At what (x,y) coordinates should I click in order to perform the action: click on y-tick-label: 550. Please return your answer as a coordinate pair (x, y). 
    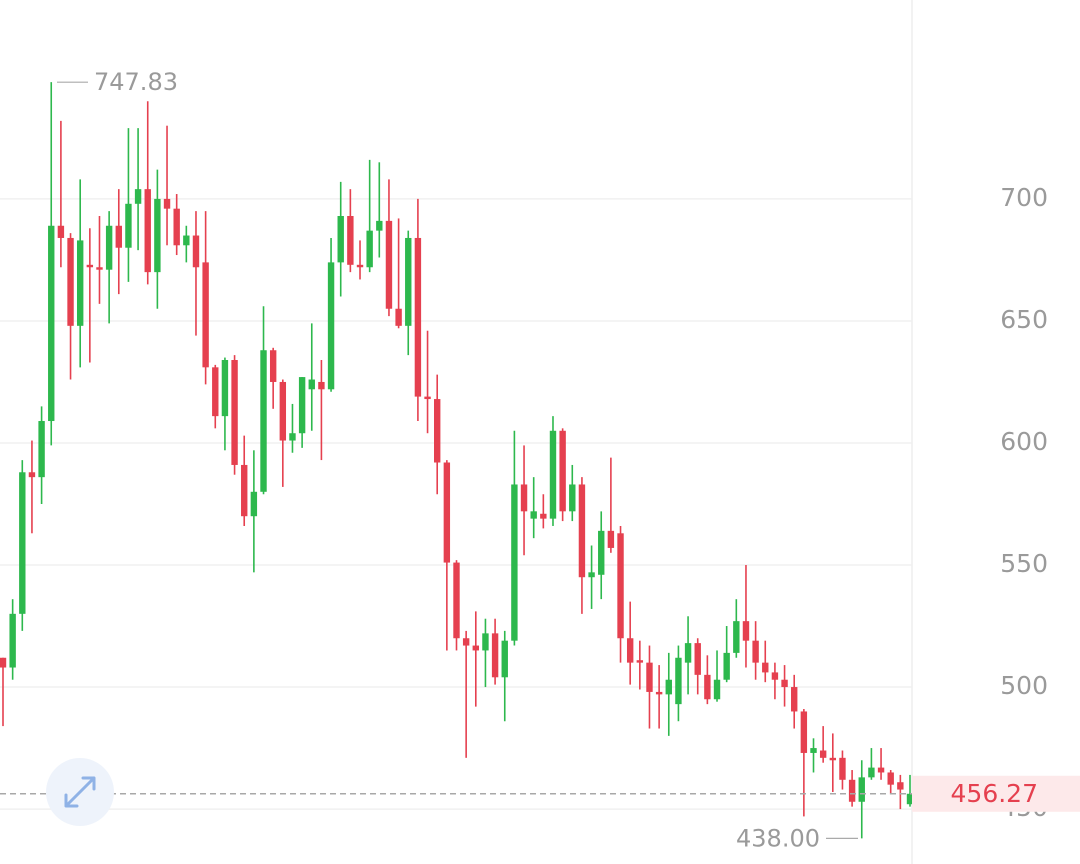
    Looking at the image, I should click on (1024, 563).